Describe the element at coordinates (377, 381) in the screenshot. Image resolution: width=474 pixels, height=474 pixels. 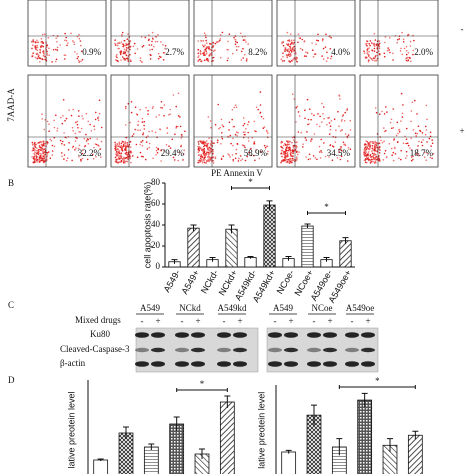
I see `significance-mark: *` at that location.